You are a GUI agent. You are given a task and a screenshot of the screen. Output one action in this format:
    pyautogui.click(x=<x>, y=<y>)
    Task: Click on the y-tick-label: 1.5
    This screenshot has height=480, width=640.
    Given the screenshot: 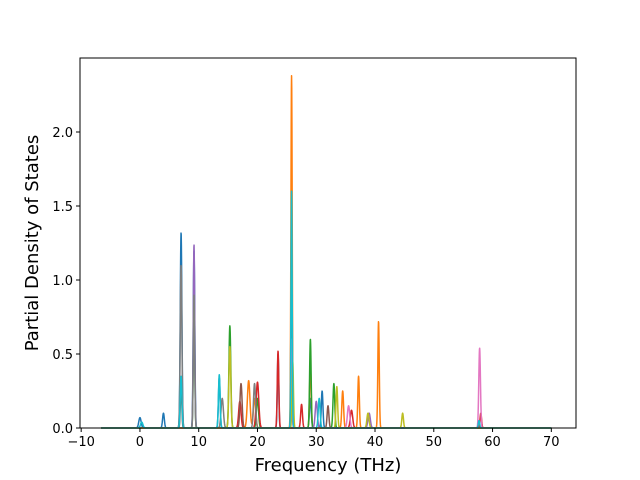 What is the action you would take?
    pyautogui.click(x=62, y=207)
    